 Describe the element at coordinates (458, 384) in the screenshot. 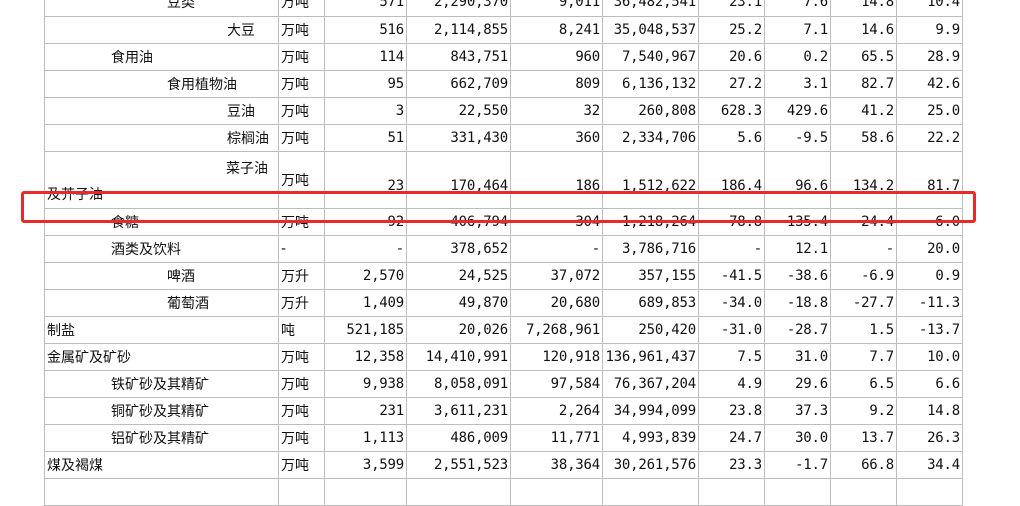

I see `row-value: 8,058,091` at that location.